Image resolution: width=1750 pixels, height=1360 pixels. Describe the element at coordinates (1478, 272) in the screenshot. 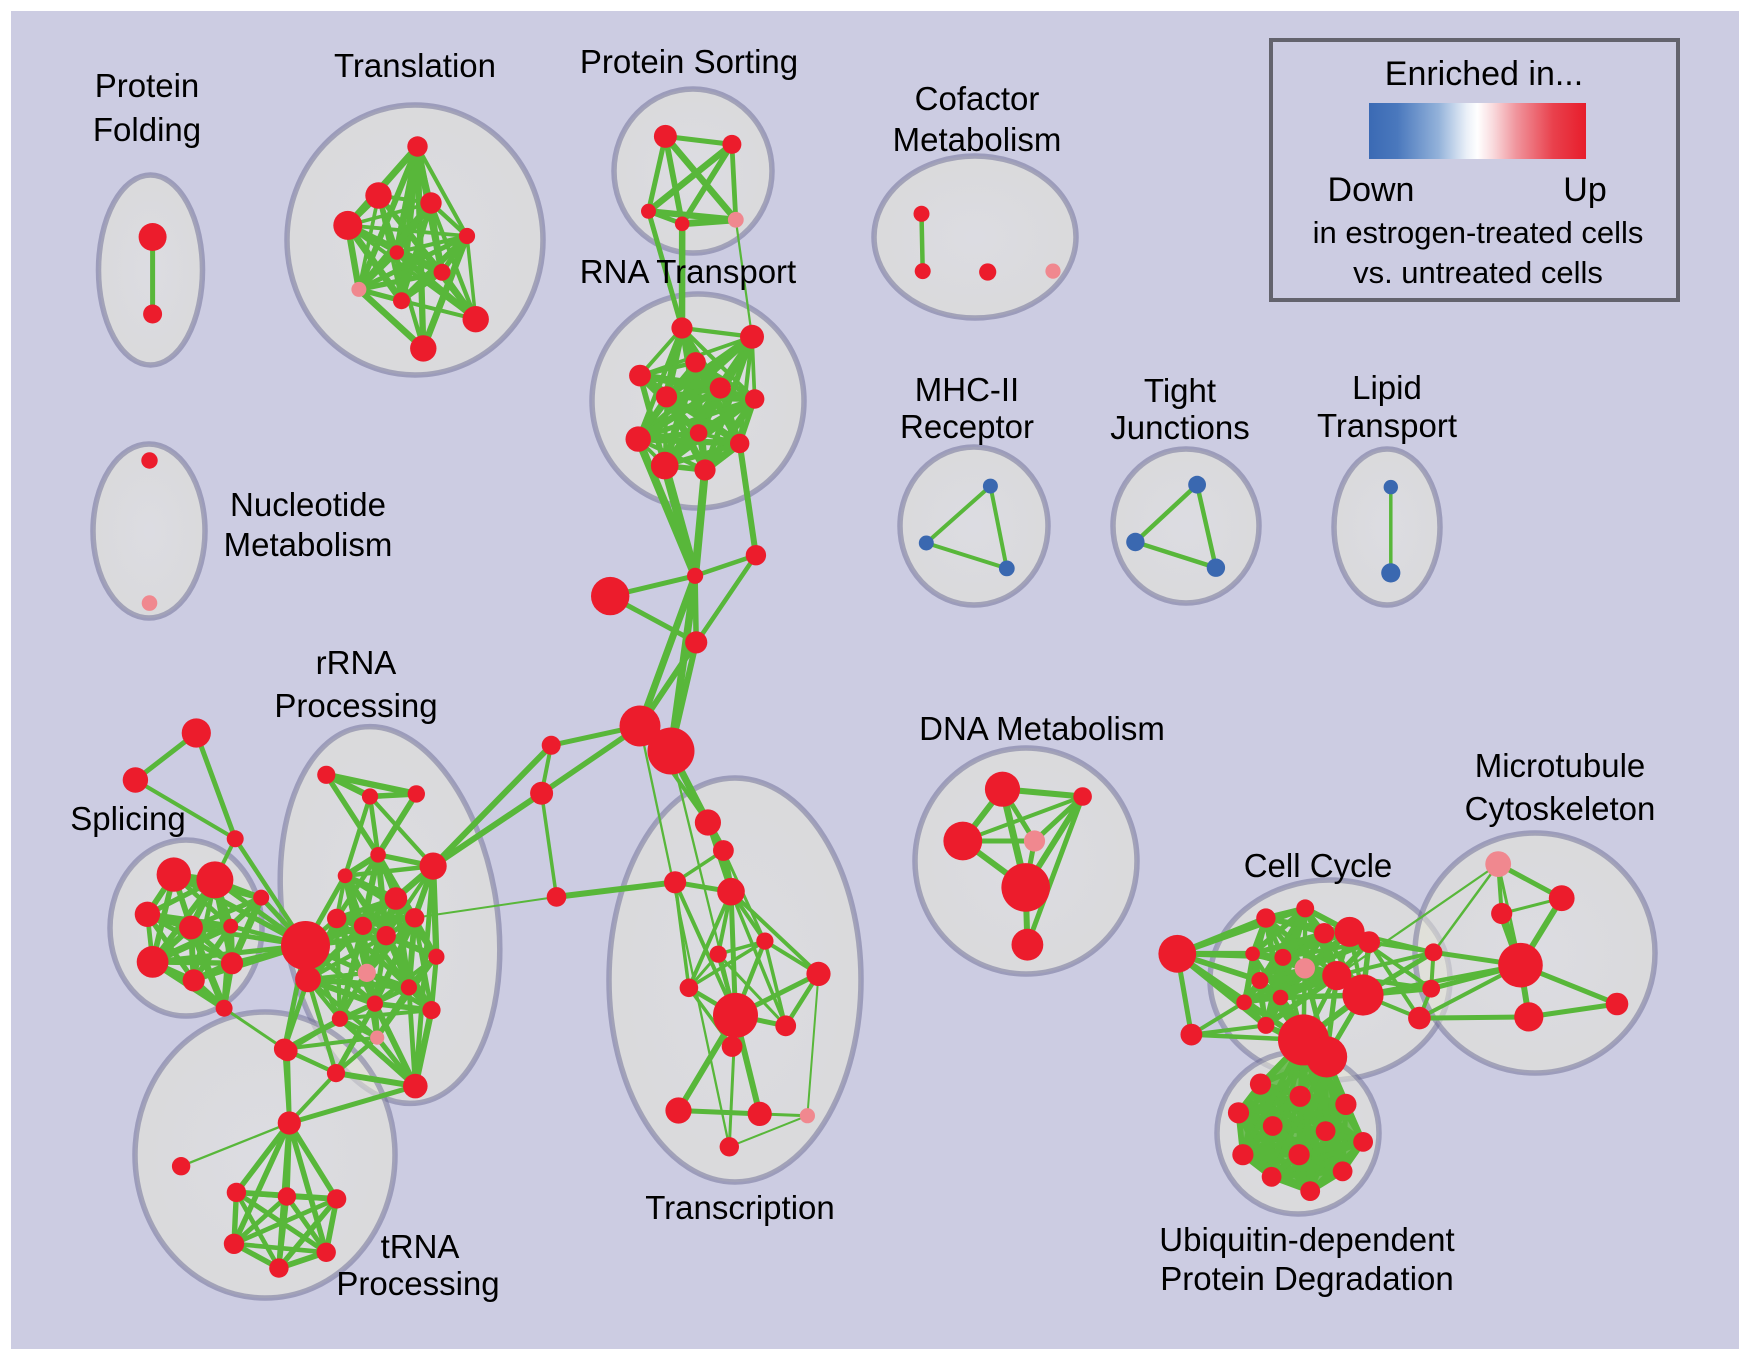

I see `svg-text: vs. untreated cells` at that location.